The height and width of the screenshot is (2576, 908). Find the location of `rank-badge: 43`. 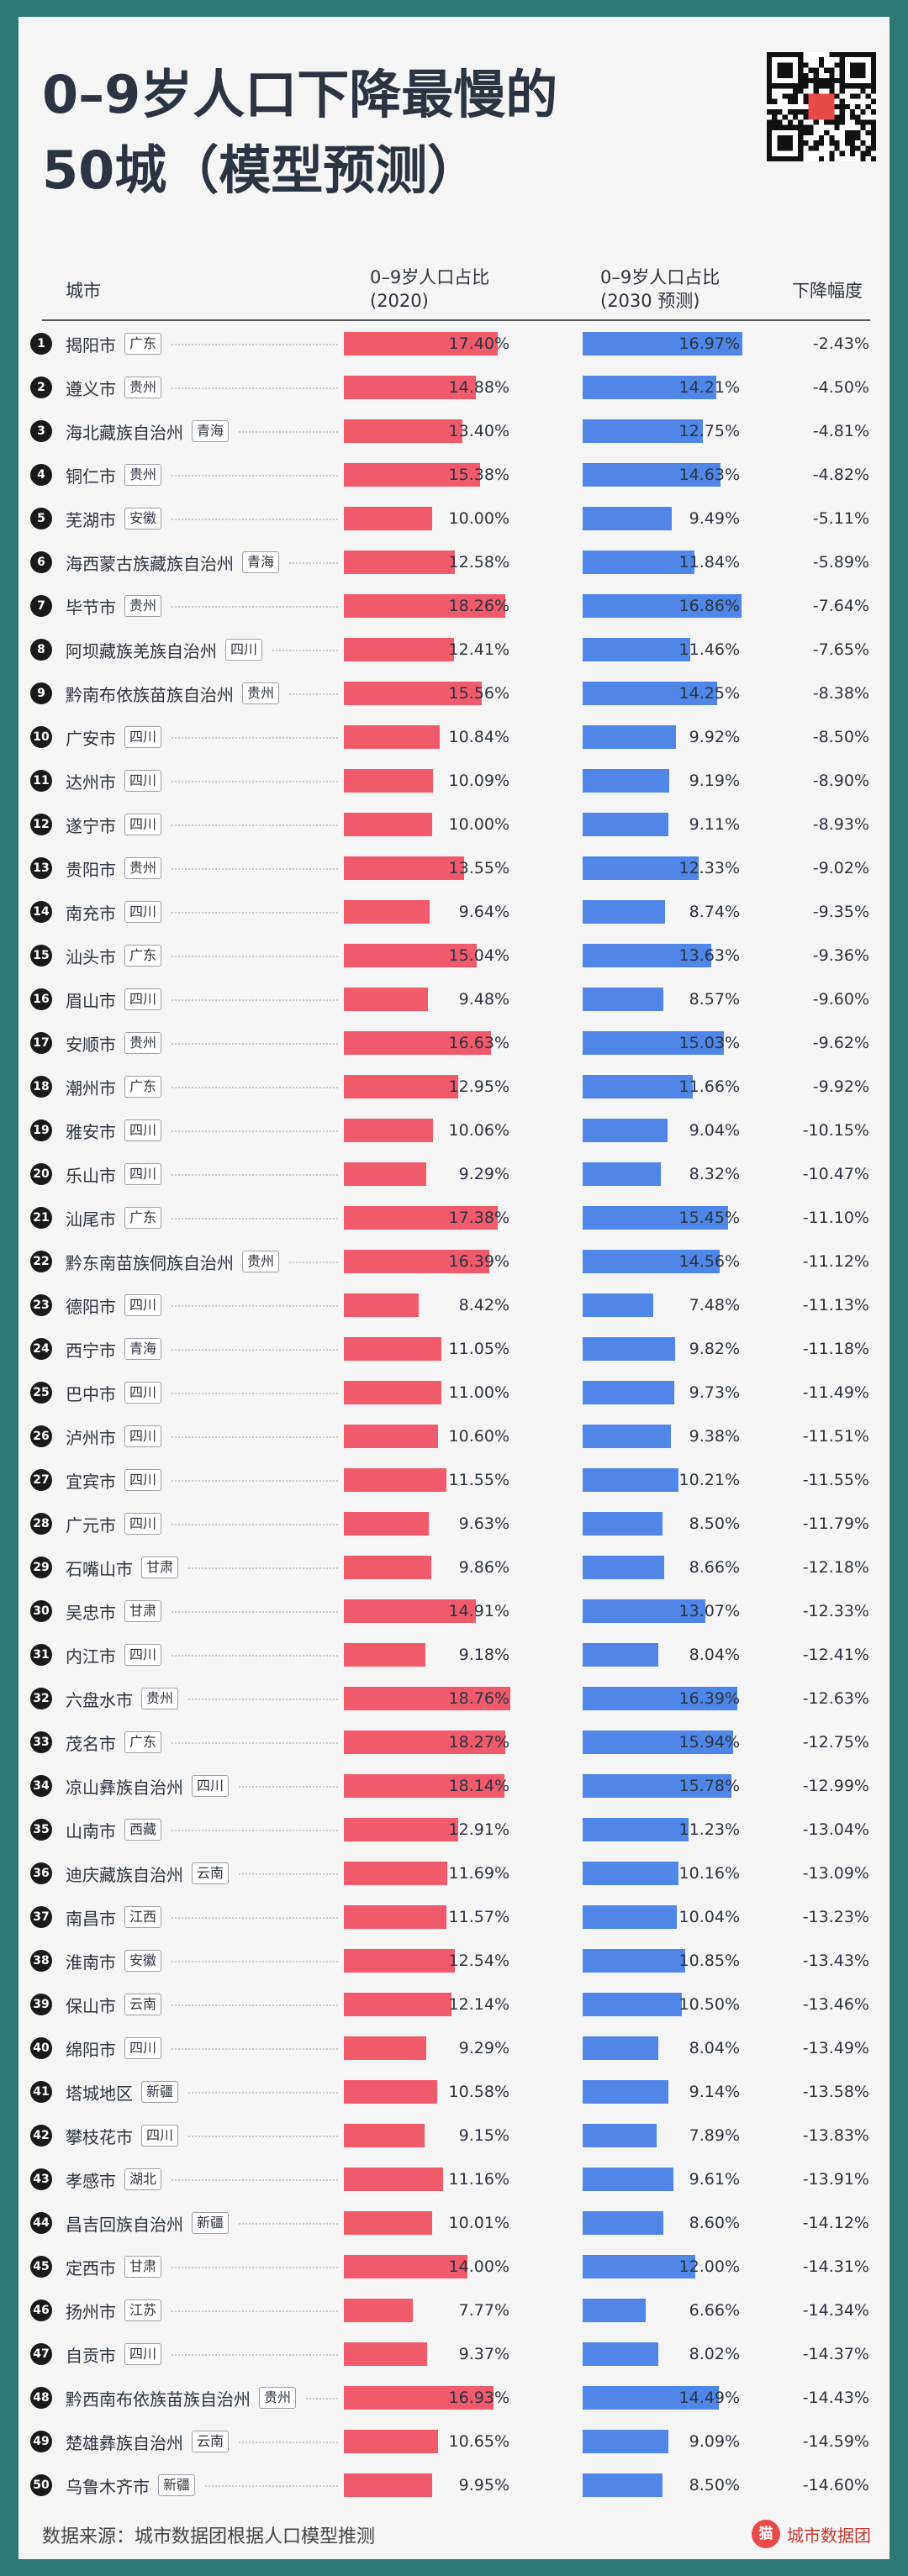

rank-badge: 43 is located at coordinates (41, 2179).